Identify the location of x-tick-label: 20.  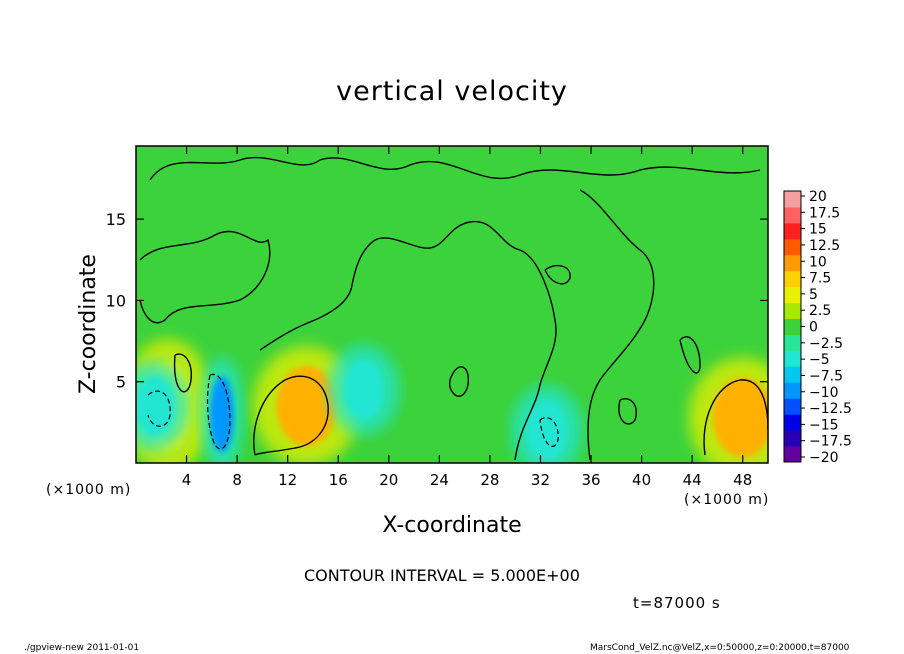
(388, 480).